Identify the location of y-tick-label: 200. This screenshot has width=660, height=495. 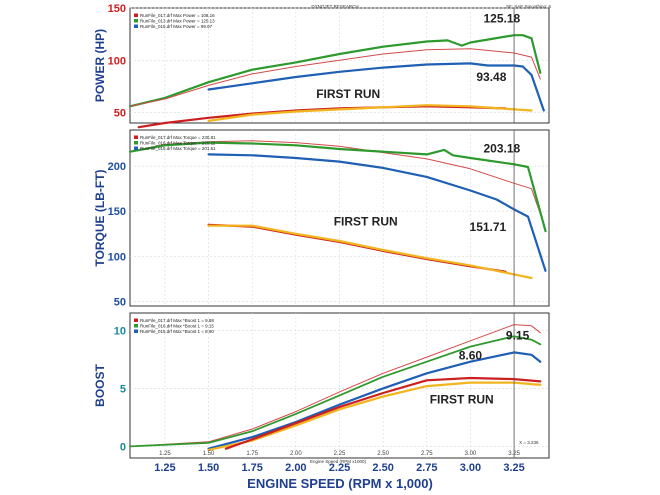
(117, 167).